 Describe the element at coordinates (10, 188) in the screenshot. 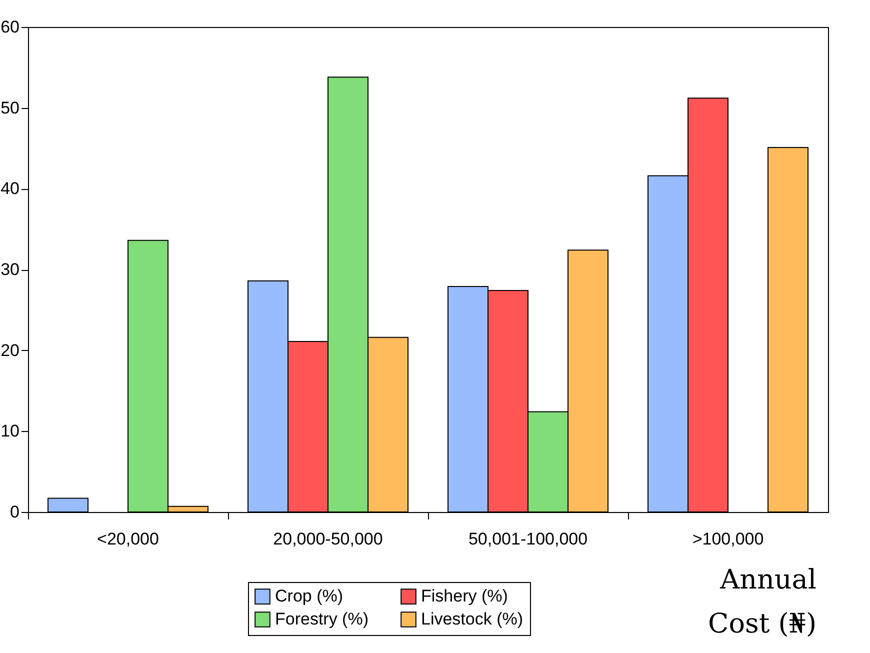

I see `y-tick-label: 40` at that location.